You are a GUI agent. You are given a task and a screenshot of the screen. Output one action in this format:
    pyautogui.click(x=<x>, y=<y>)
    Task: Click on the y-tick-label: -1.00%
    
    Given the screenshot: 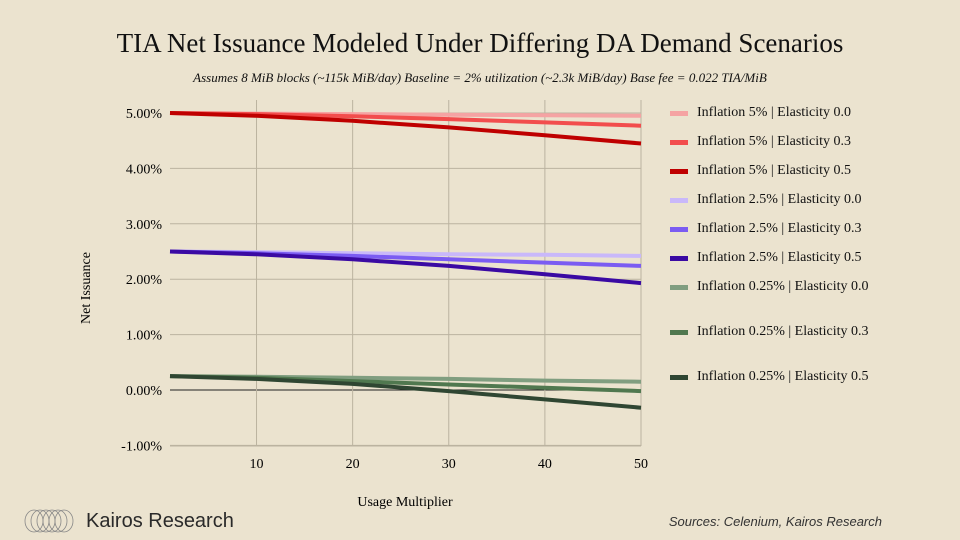 What is the action you would take?
    pyautogui.click(x=141, y=446)
    